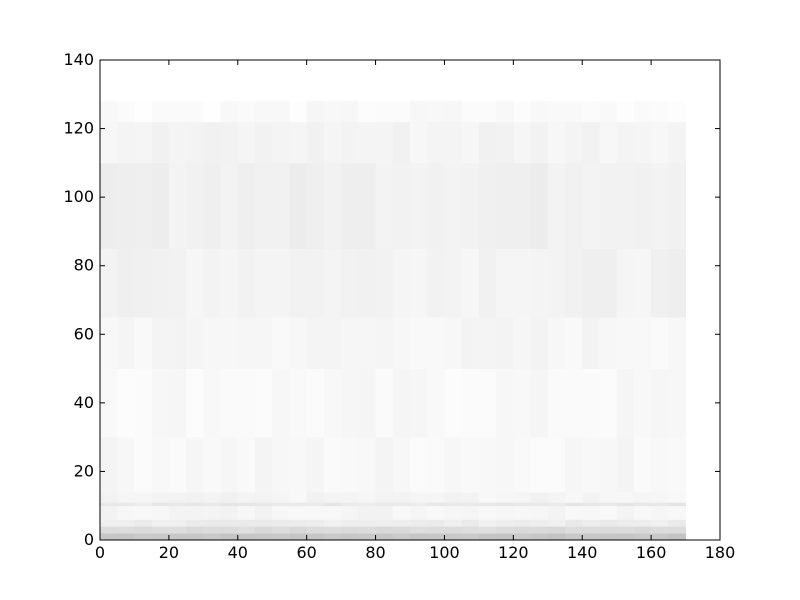  Describe the element at coordinates (281, 112) in the screenshot. I see `heatmap-cell-band12-col10` at that location.